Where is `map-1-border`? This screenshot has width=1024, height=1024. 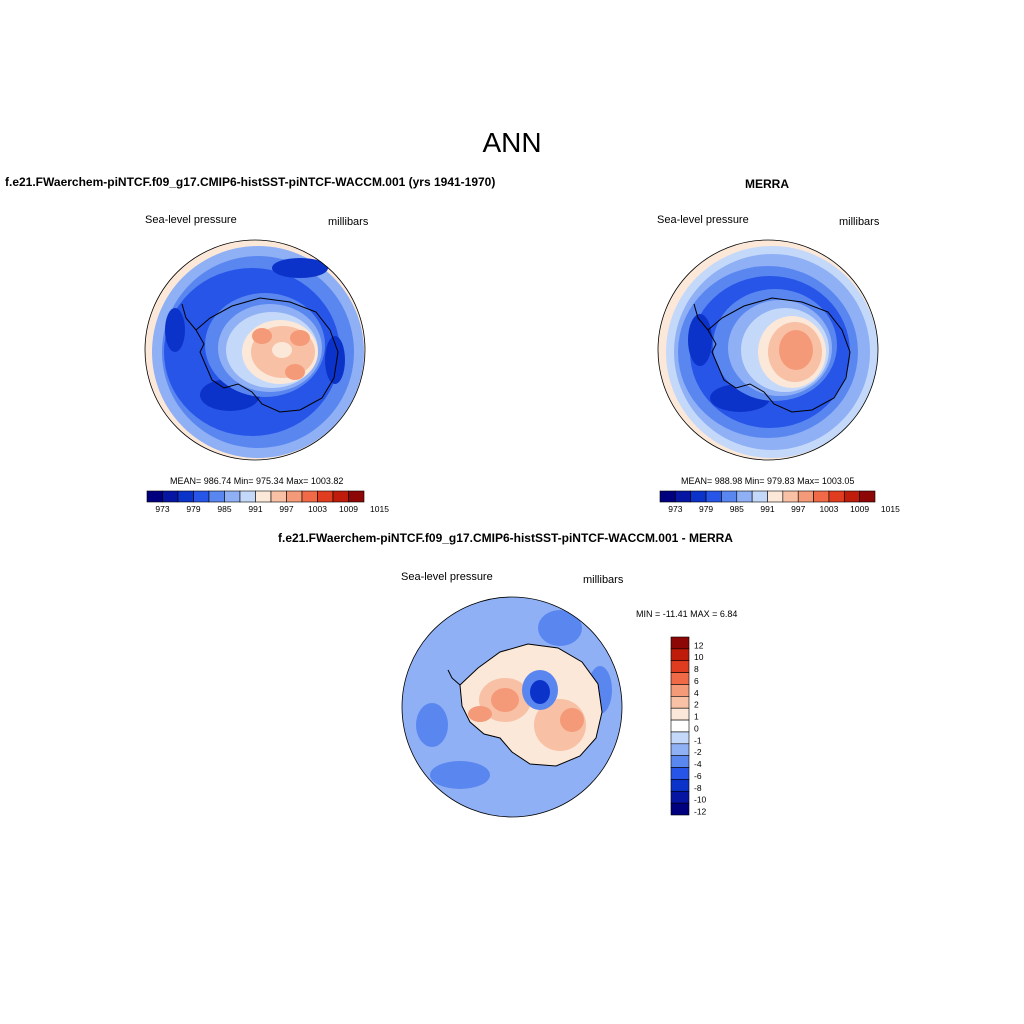 map-1-border is located at coordinates (255, 350).